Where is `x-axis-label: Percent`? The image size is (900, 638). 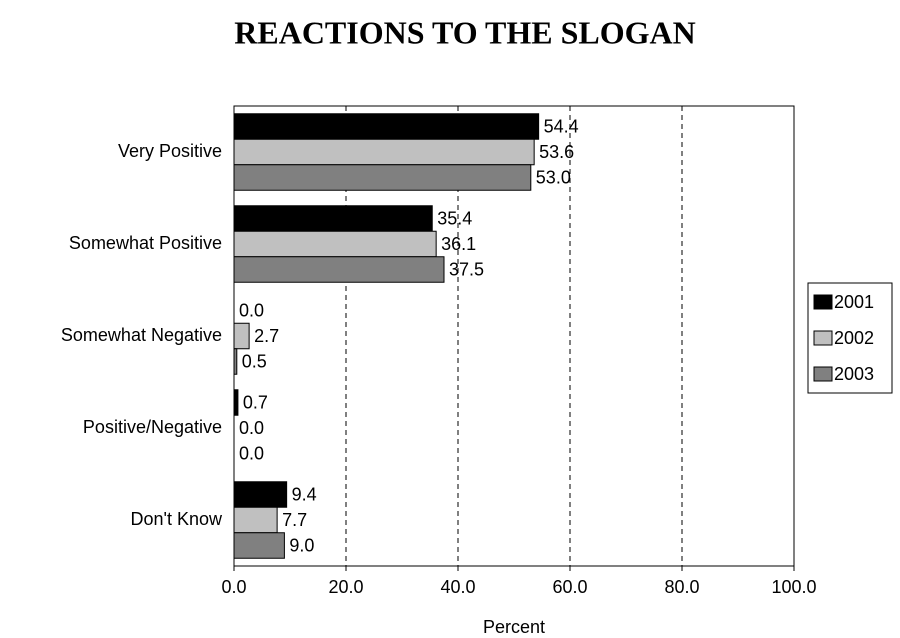 x-axis-label: Percent is located at coordinates (514, 627).